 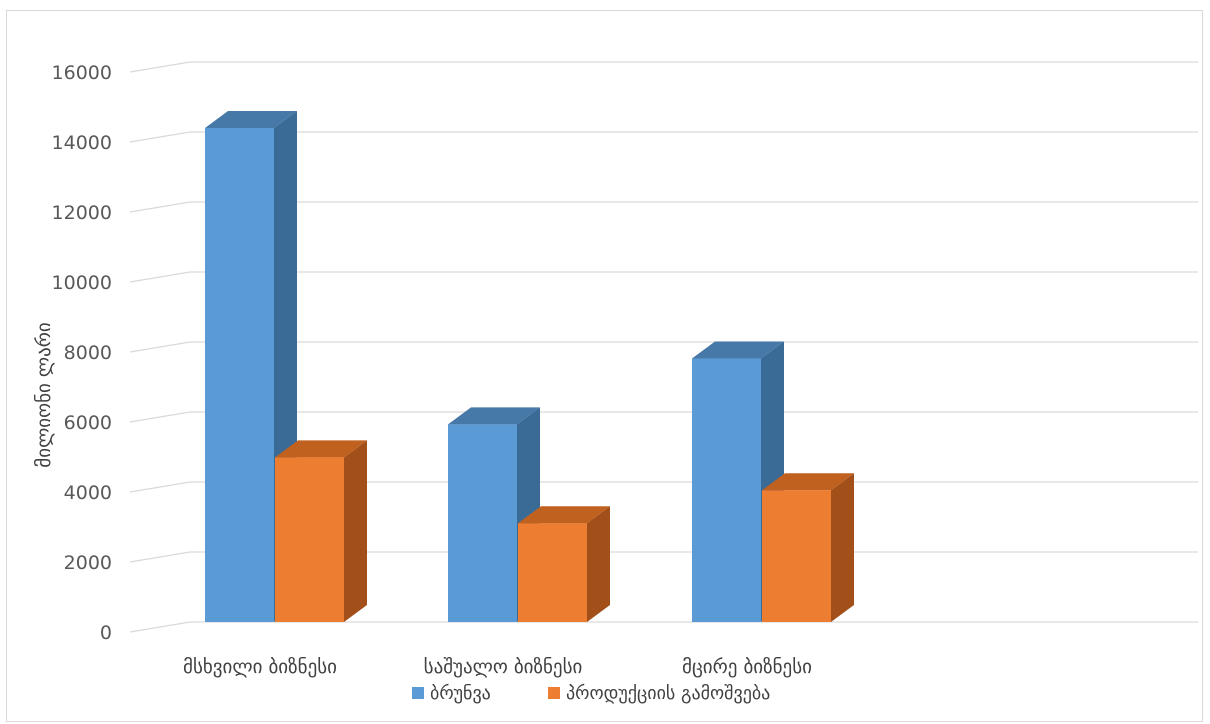 I want to click on y-tick-label: 16000, so click(x=82, y=73).